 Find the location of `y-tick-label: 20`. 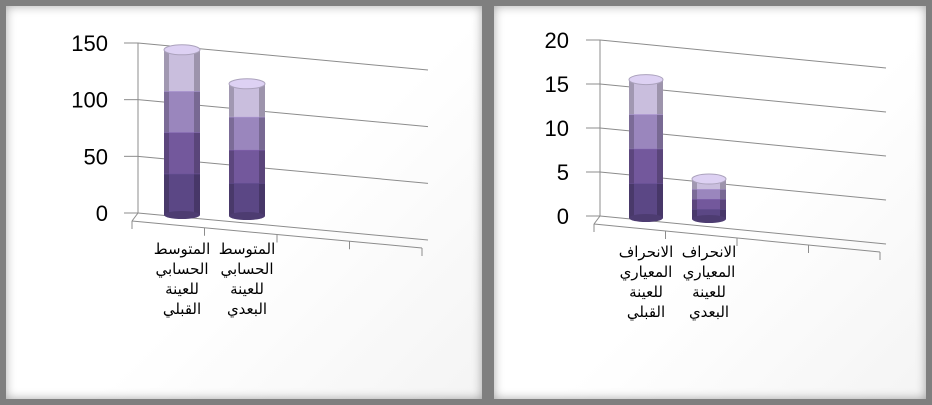

y-tick-label: 20 is located at coordinates (557, 40).